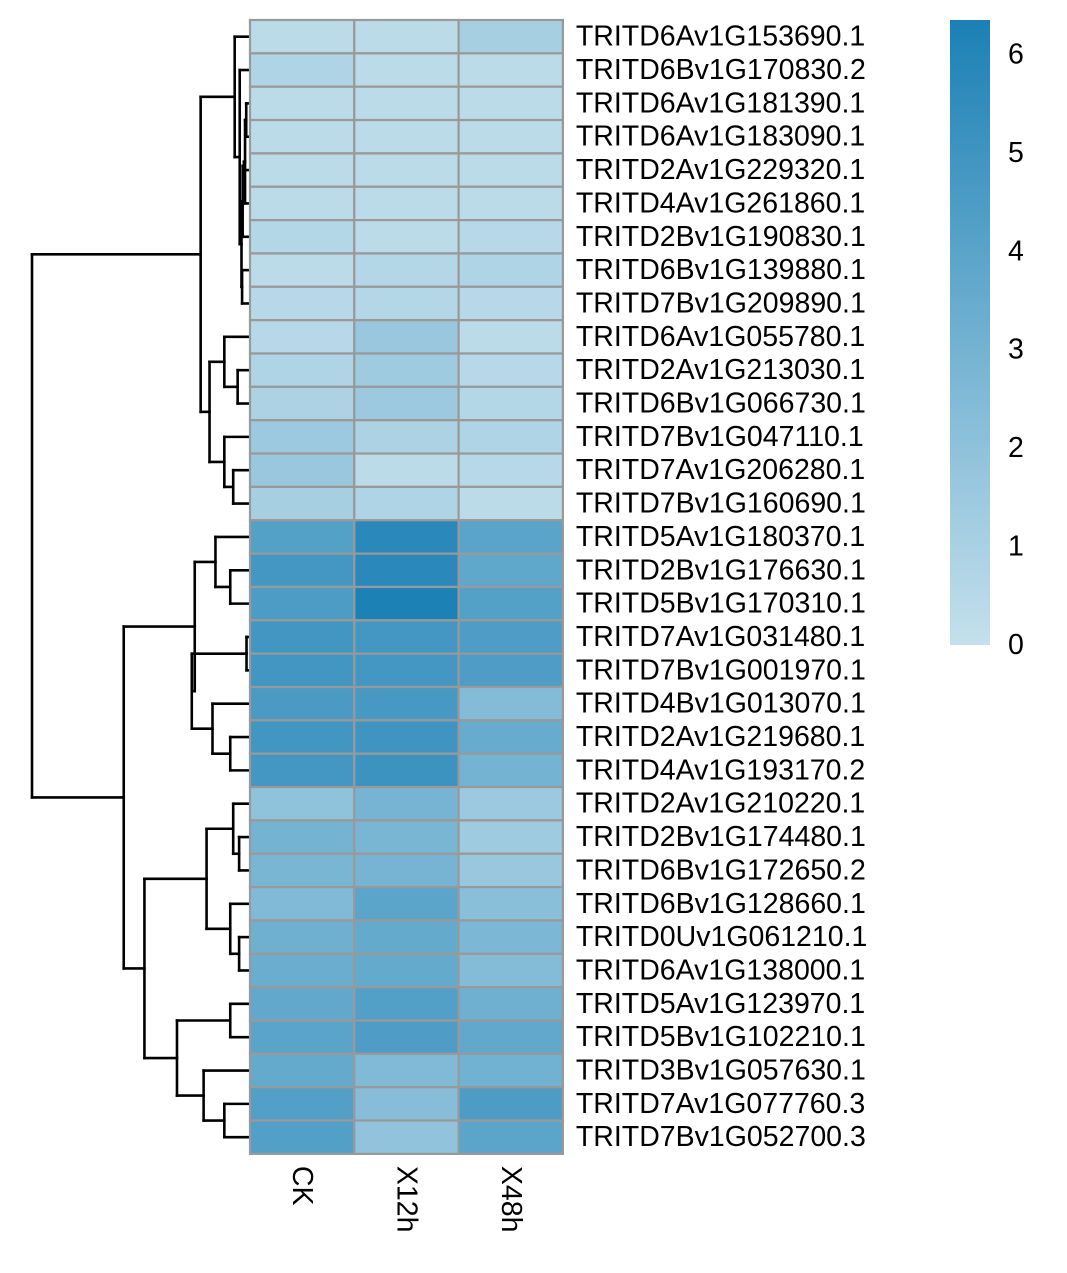 The width and height of the screenshot is (1067, 1273). What do you see at coordinates (720, 103) in the screenshot?
I see `row-label: TRITD6Av1G181390.1` at bounding box center [720, 103].